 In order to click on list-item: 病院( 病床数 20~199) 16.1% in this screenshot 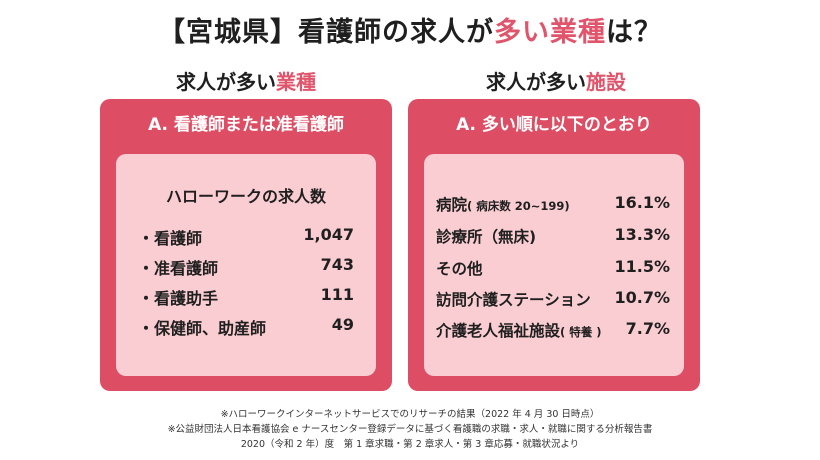, I will do `click(554, 205)`.